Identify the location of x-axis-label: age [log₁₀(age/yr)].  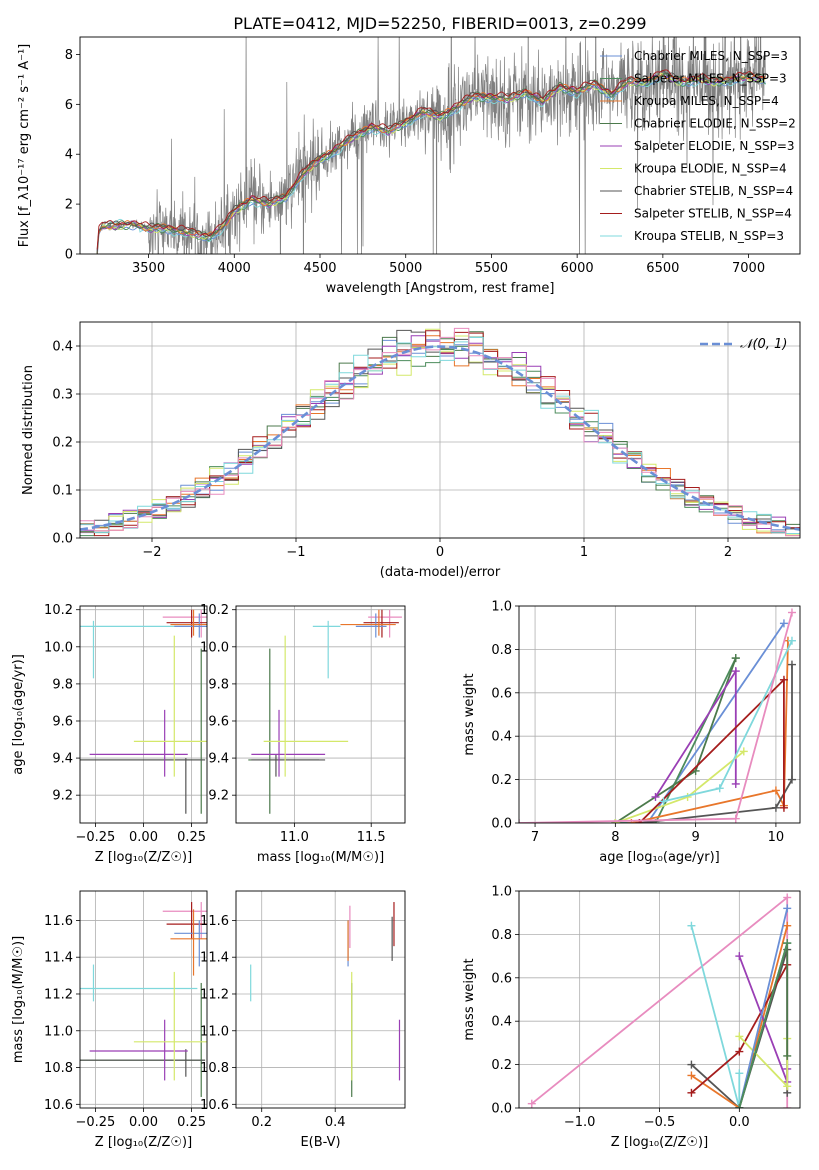
(659, 857).